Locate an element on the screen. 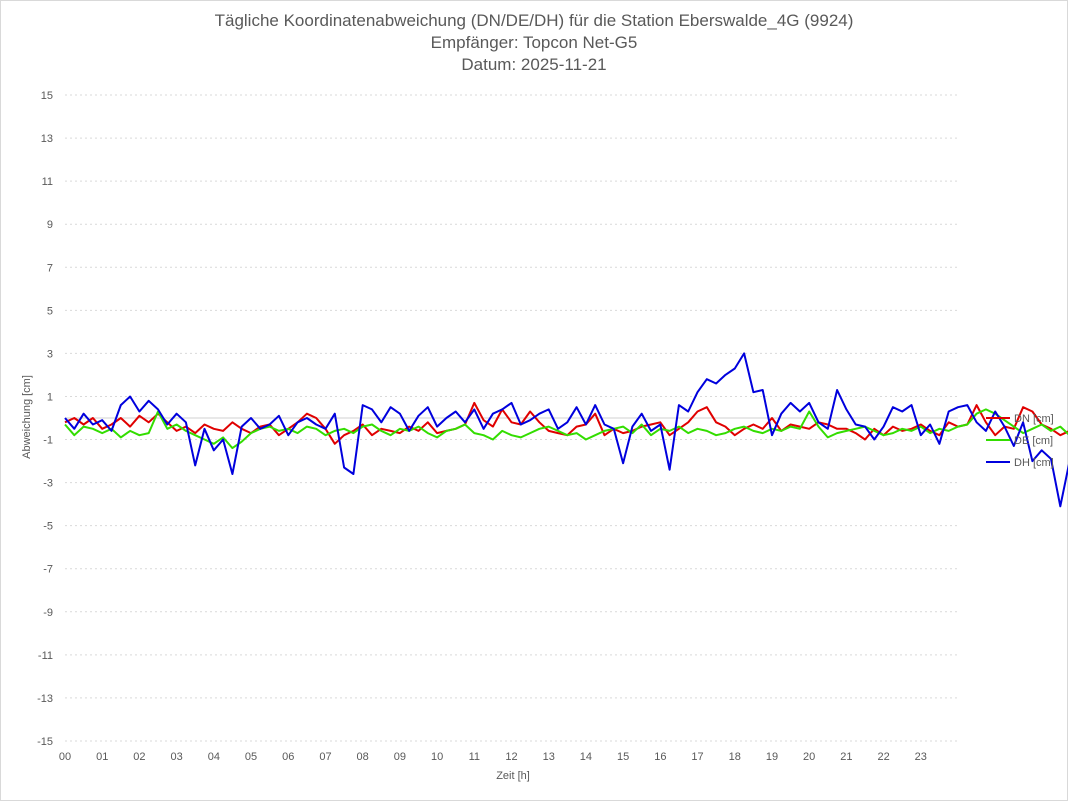  x-tick-label: 11 is located at coordinates (474, 757).